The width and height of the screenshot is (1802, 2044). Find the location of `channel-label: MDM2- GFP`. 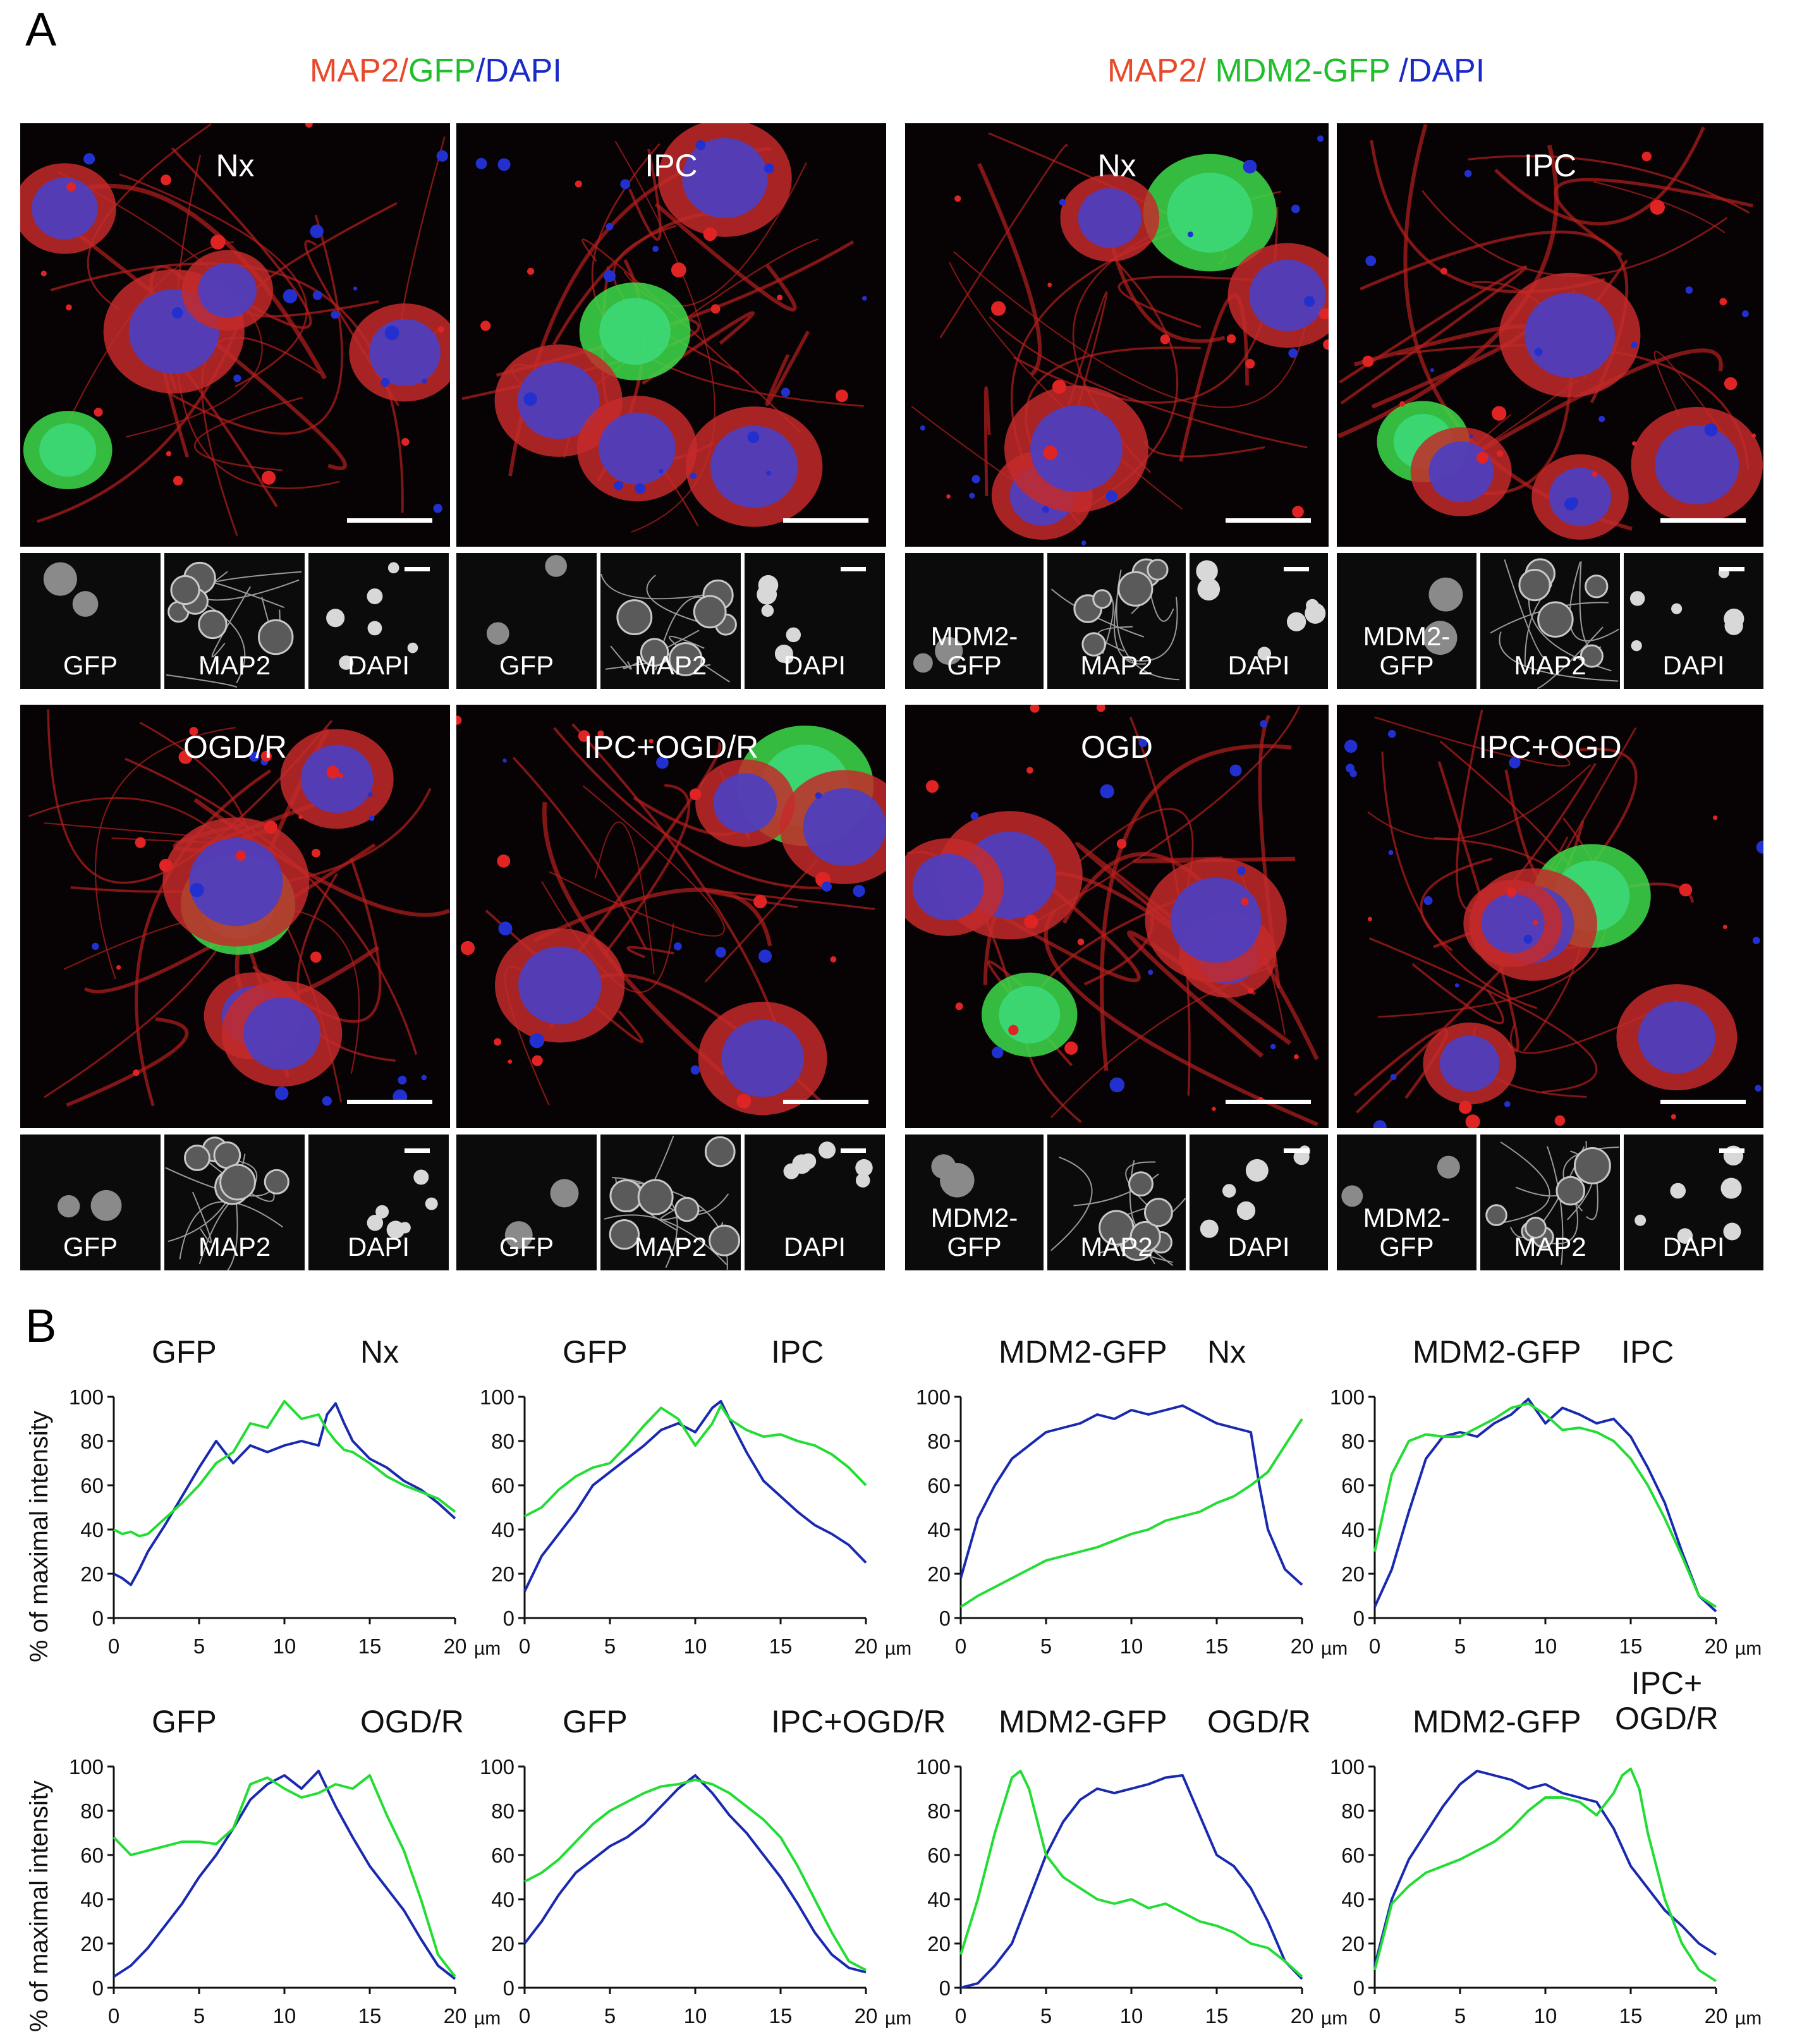

channel-label: MDM2- GFP is located at coordinates (974, 1233).